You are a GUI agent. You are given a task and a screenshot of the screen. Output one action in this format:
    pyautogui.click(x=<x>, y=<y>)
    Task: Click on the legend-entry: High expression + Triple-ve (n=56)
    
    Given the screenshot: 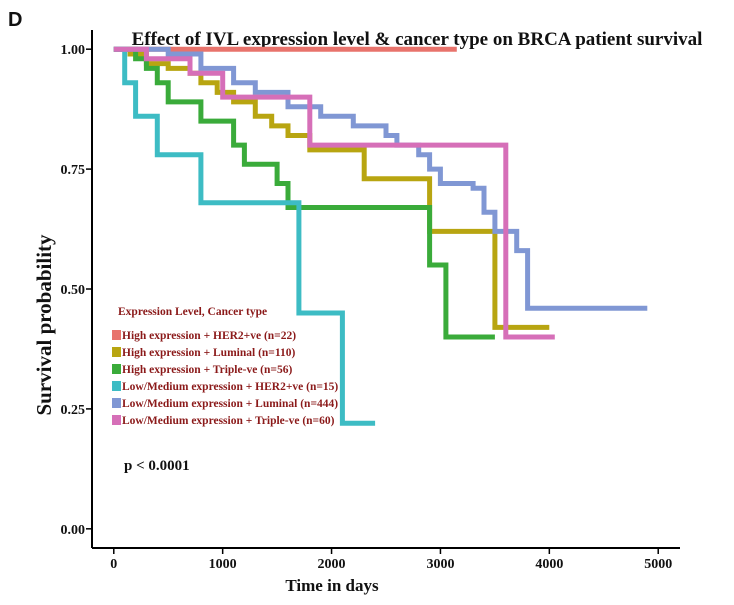 What is the action you would take?
    pyautogui.click(x=207, y=370)
    